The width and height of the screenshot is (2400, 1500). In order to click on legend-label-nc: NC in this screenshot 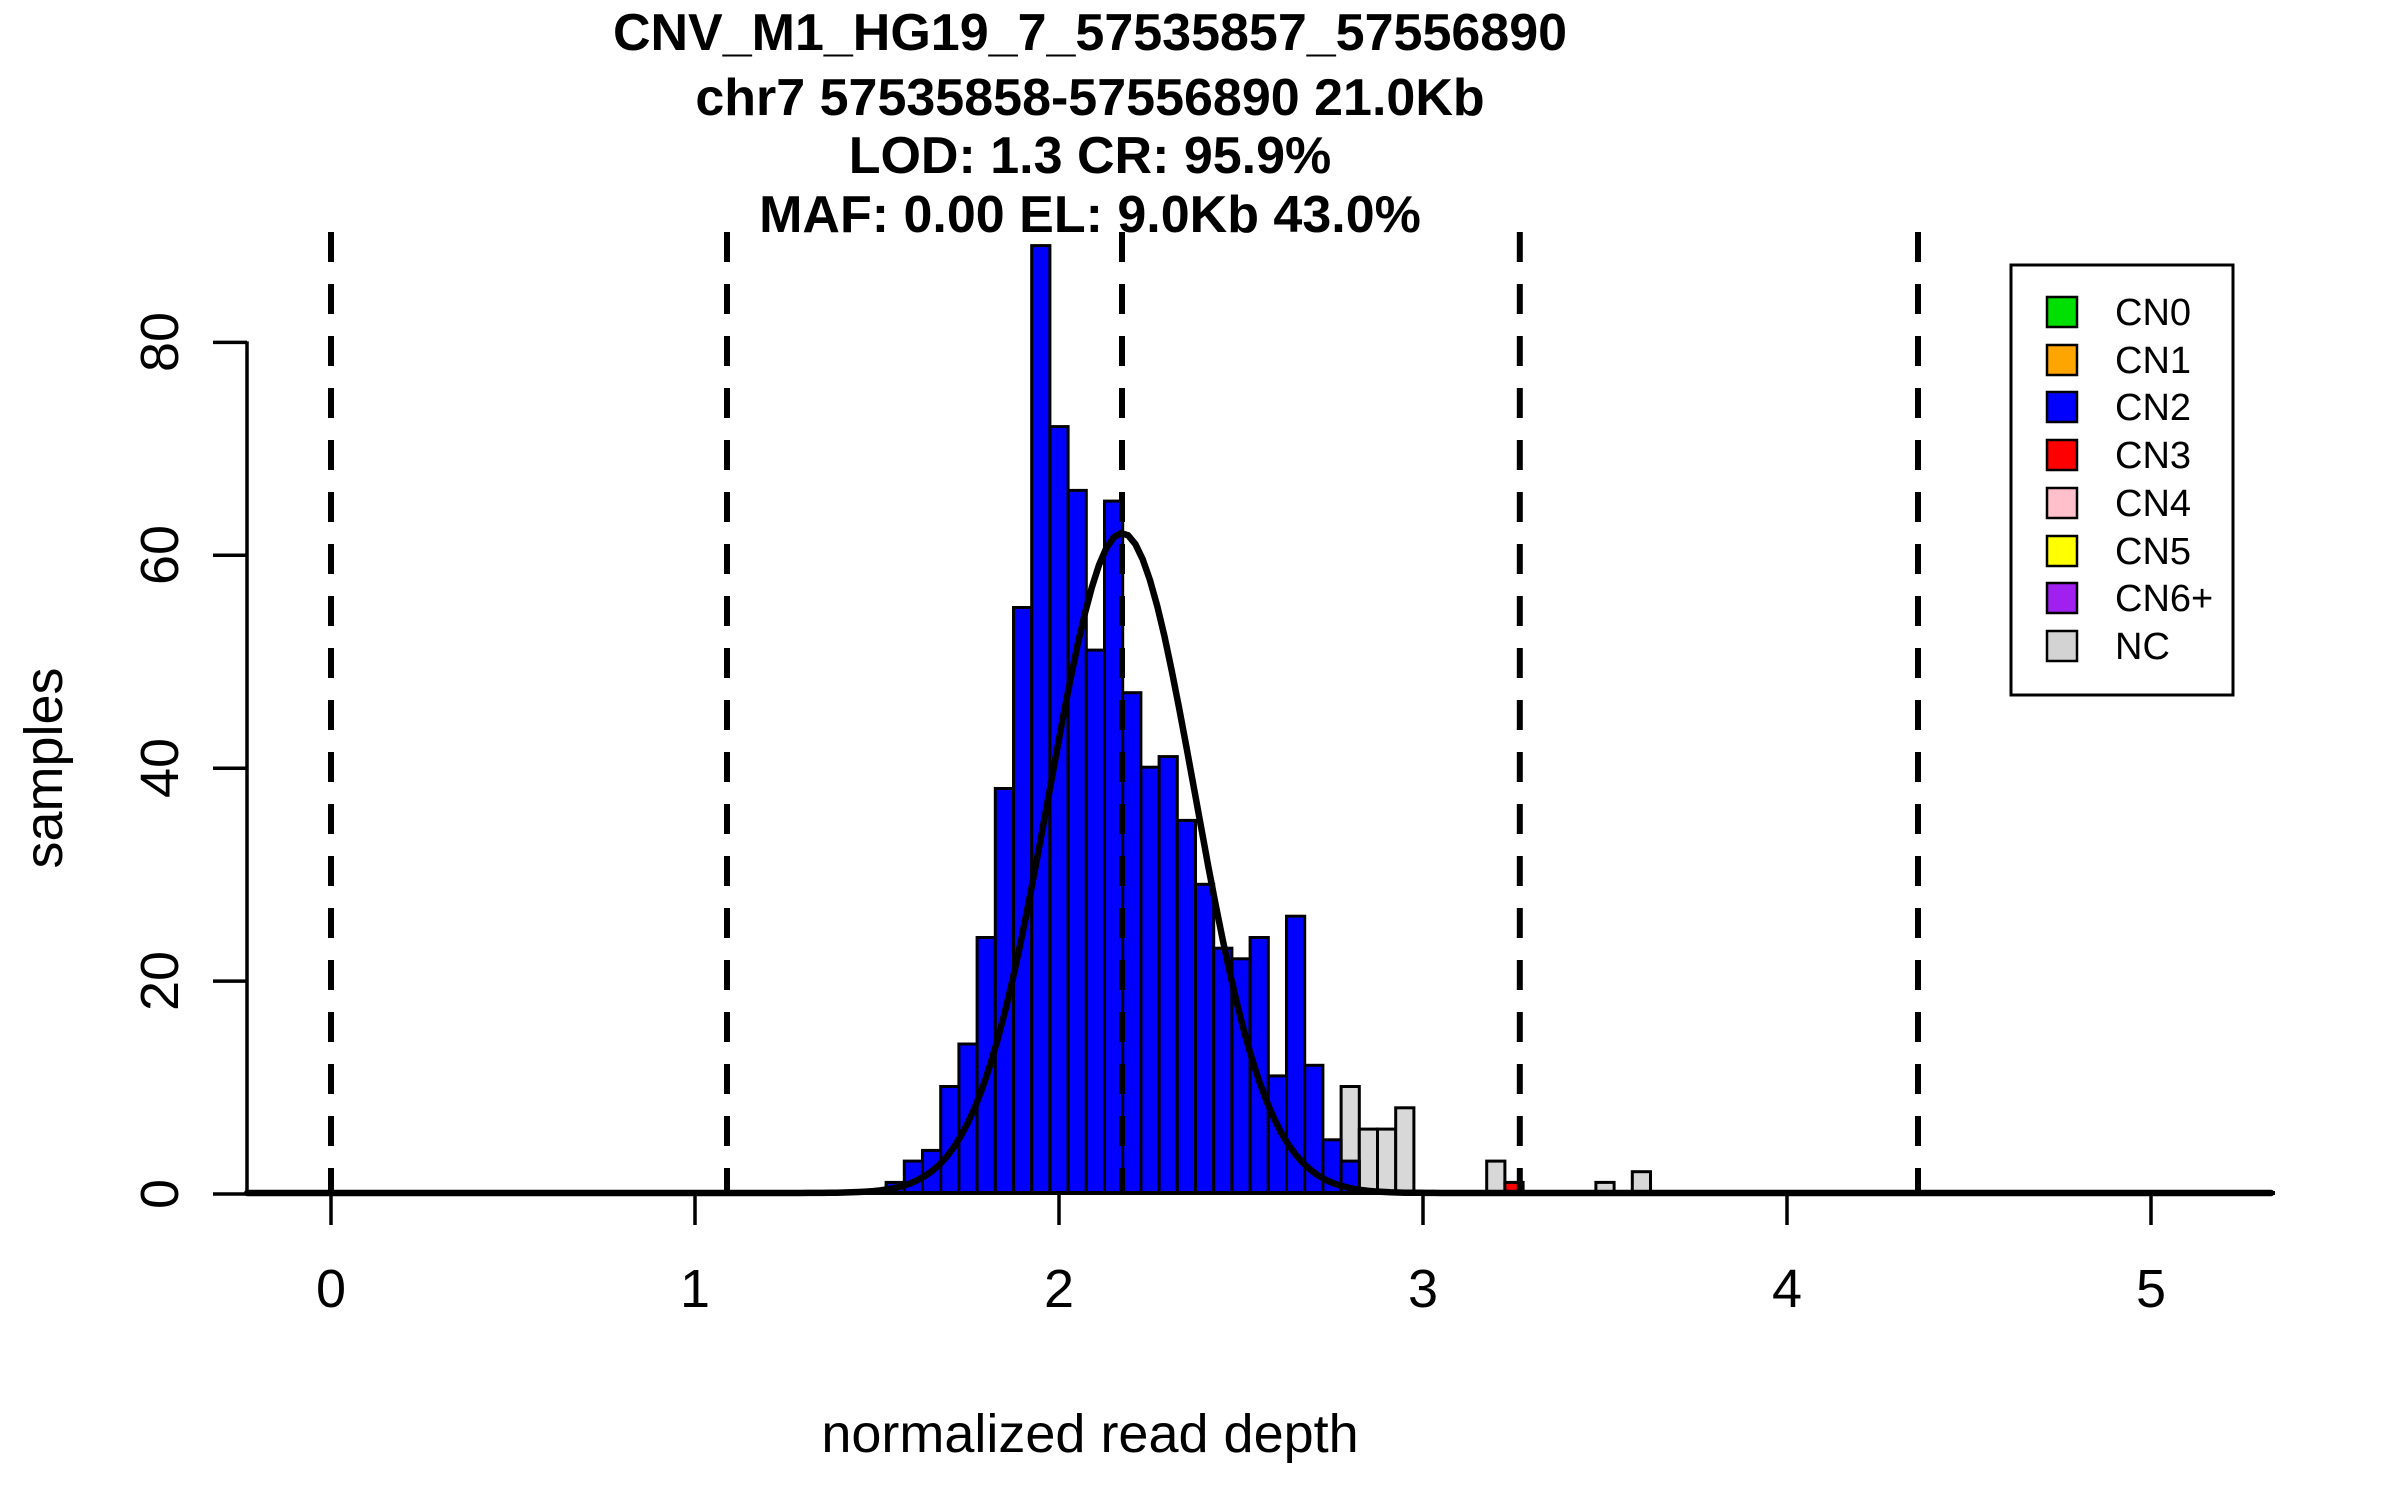, I will do `click(2142, 647)`.